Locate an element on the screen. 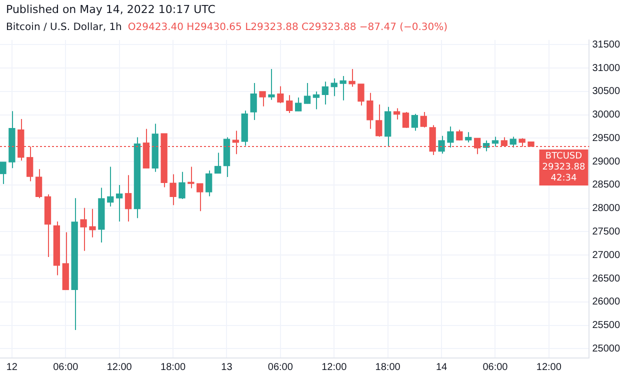  annotation: 42:34 is located at coordinates (563, 178).